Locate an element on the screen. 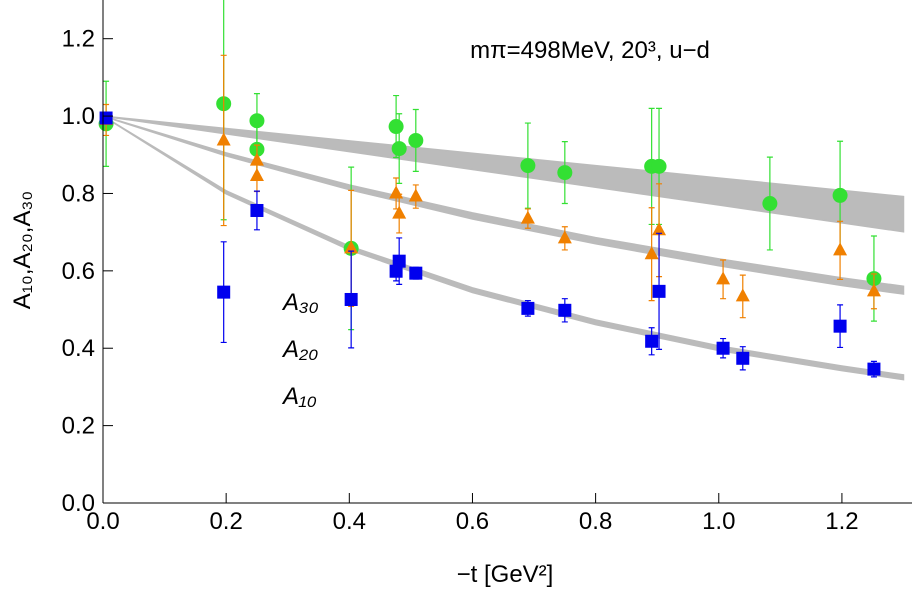 Image resolution: width=912 pixels, height=598 pixels. legend-entry: A₁₀ is located at coordinates (299, 396).